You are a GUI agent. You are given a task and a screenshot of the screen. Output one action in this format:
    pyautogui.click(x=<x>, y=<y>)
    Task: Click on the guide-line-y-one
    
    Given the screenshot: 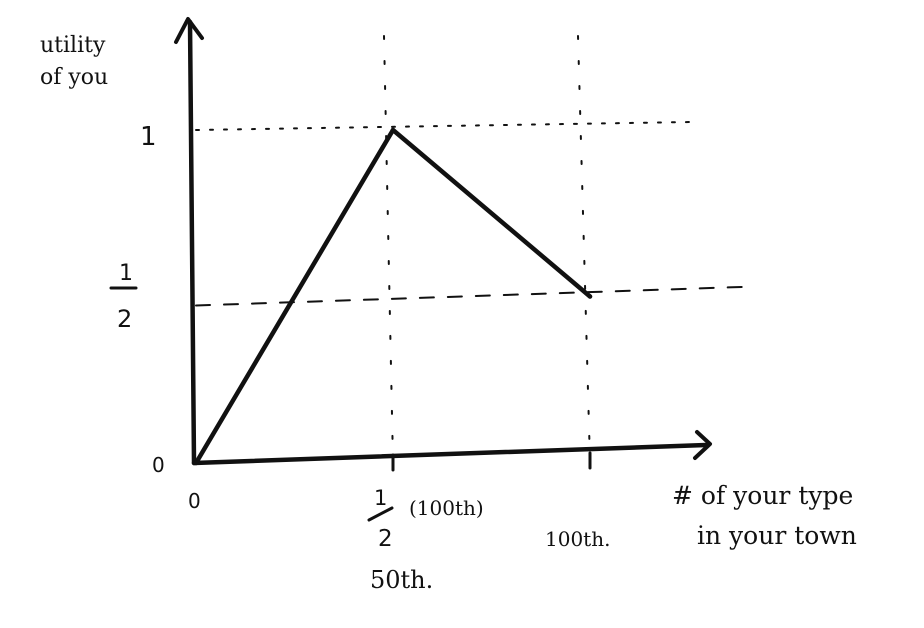 What is the action you would take?
    pyautogui.click(x=443, y=126)
    